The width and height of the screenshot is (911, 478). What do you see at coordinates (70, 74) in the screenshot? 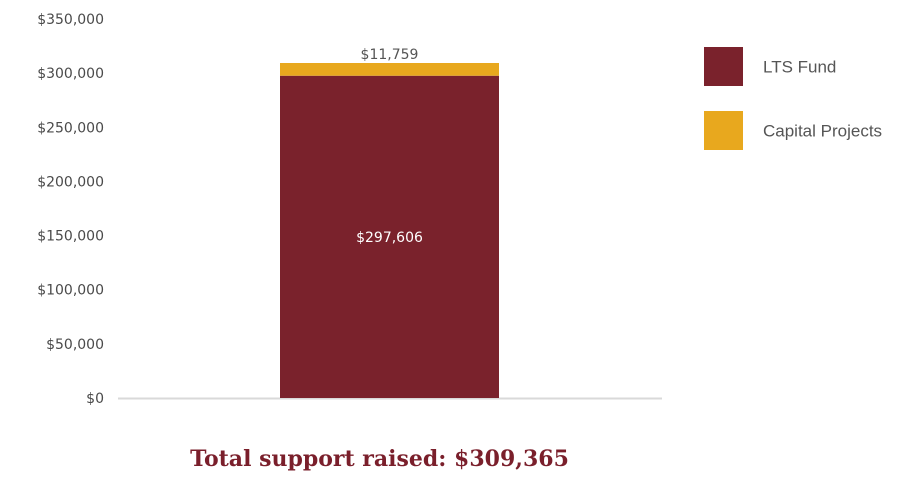
I see `y-tick-label: $300,000` at bounding box center [70, 74].